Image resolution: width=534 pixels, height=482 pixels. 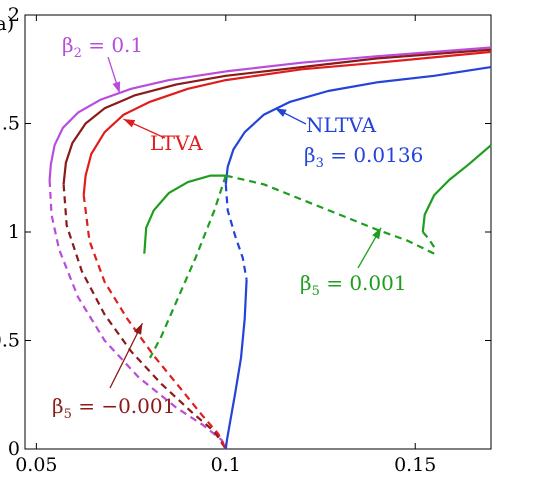 What do you see at coordinates (415, 465) in the screenshot?
I see `x-tick-label: 0.15` at bounding box center [415, 465].